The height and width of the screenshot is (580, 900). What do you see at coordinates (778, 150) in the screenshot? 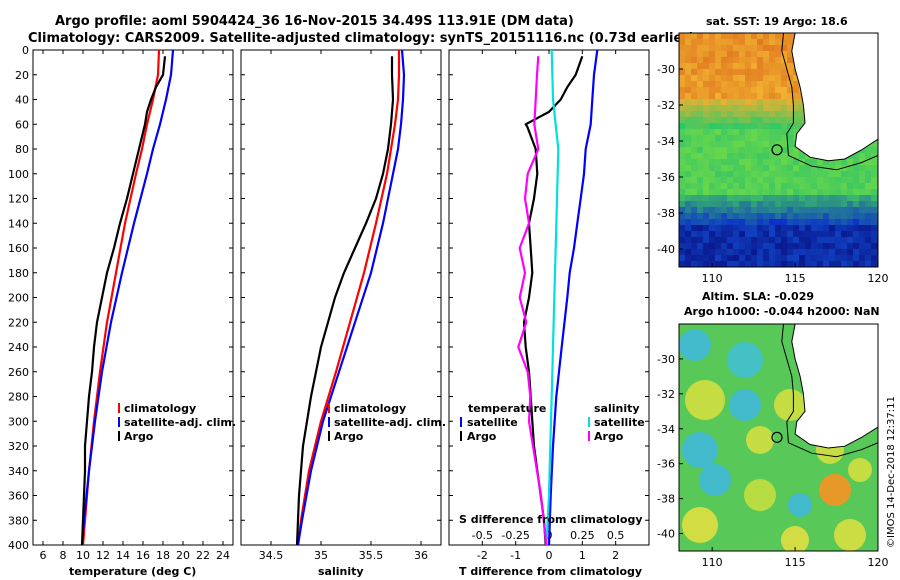
I see `sst-map-frame` at bounding box center [778, 150].